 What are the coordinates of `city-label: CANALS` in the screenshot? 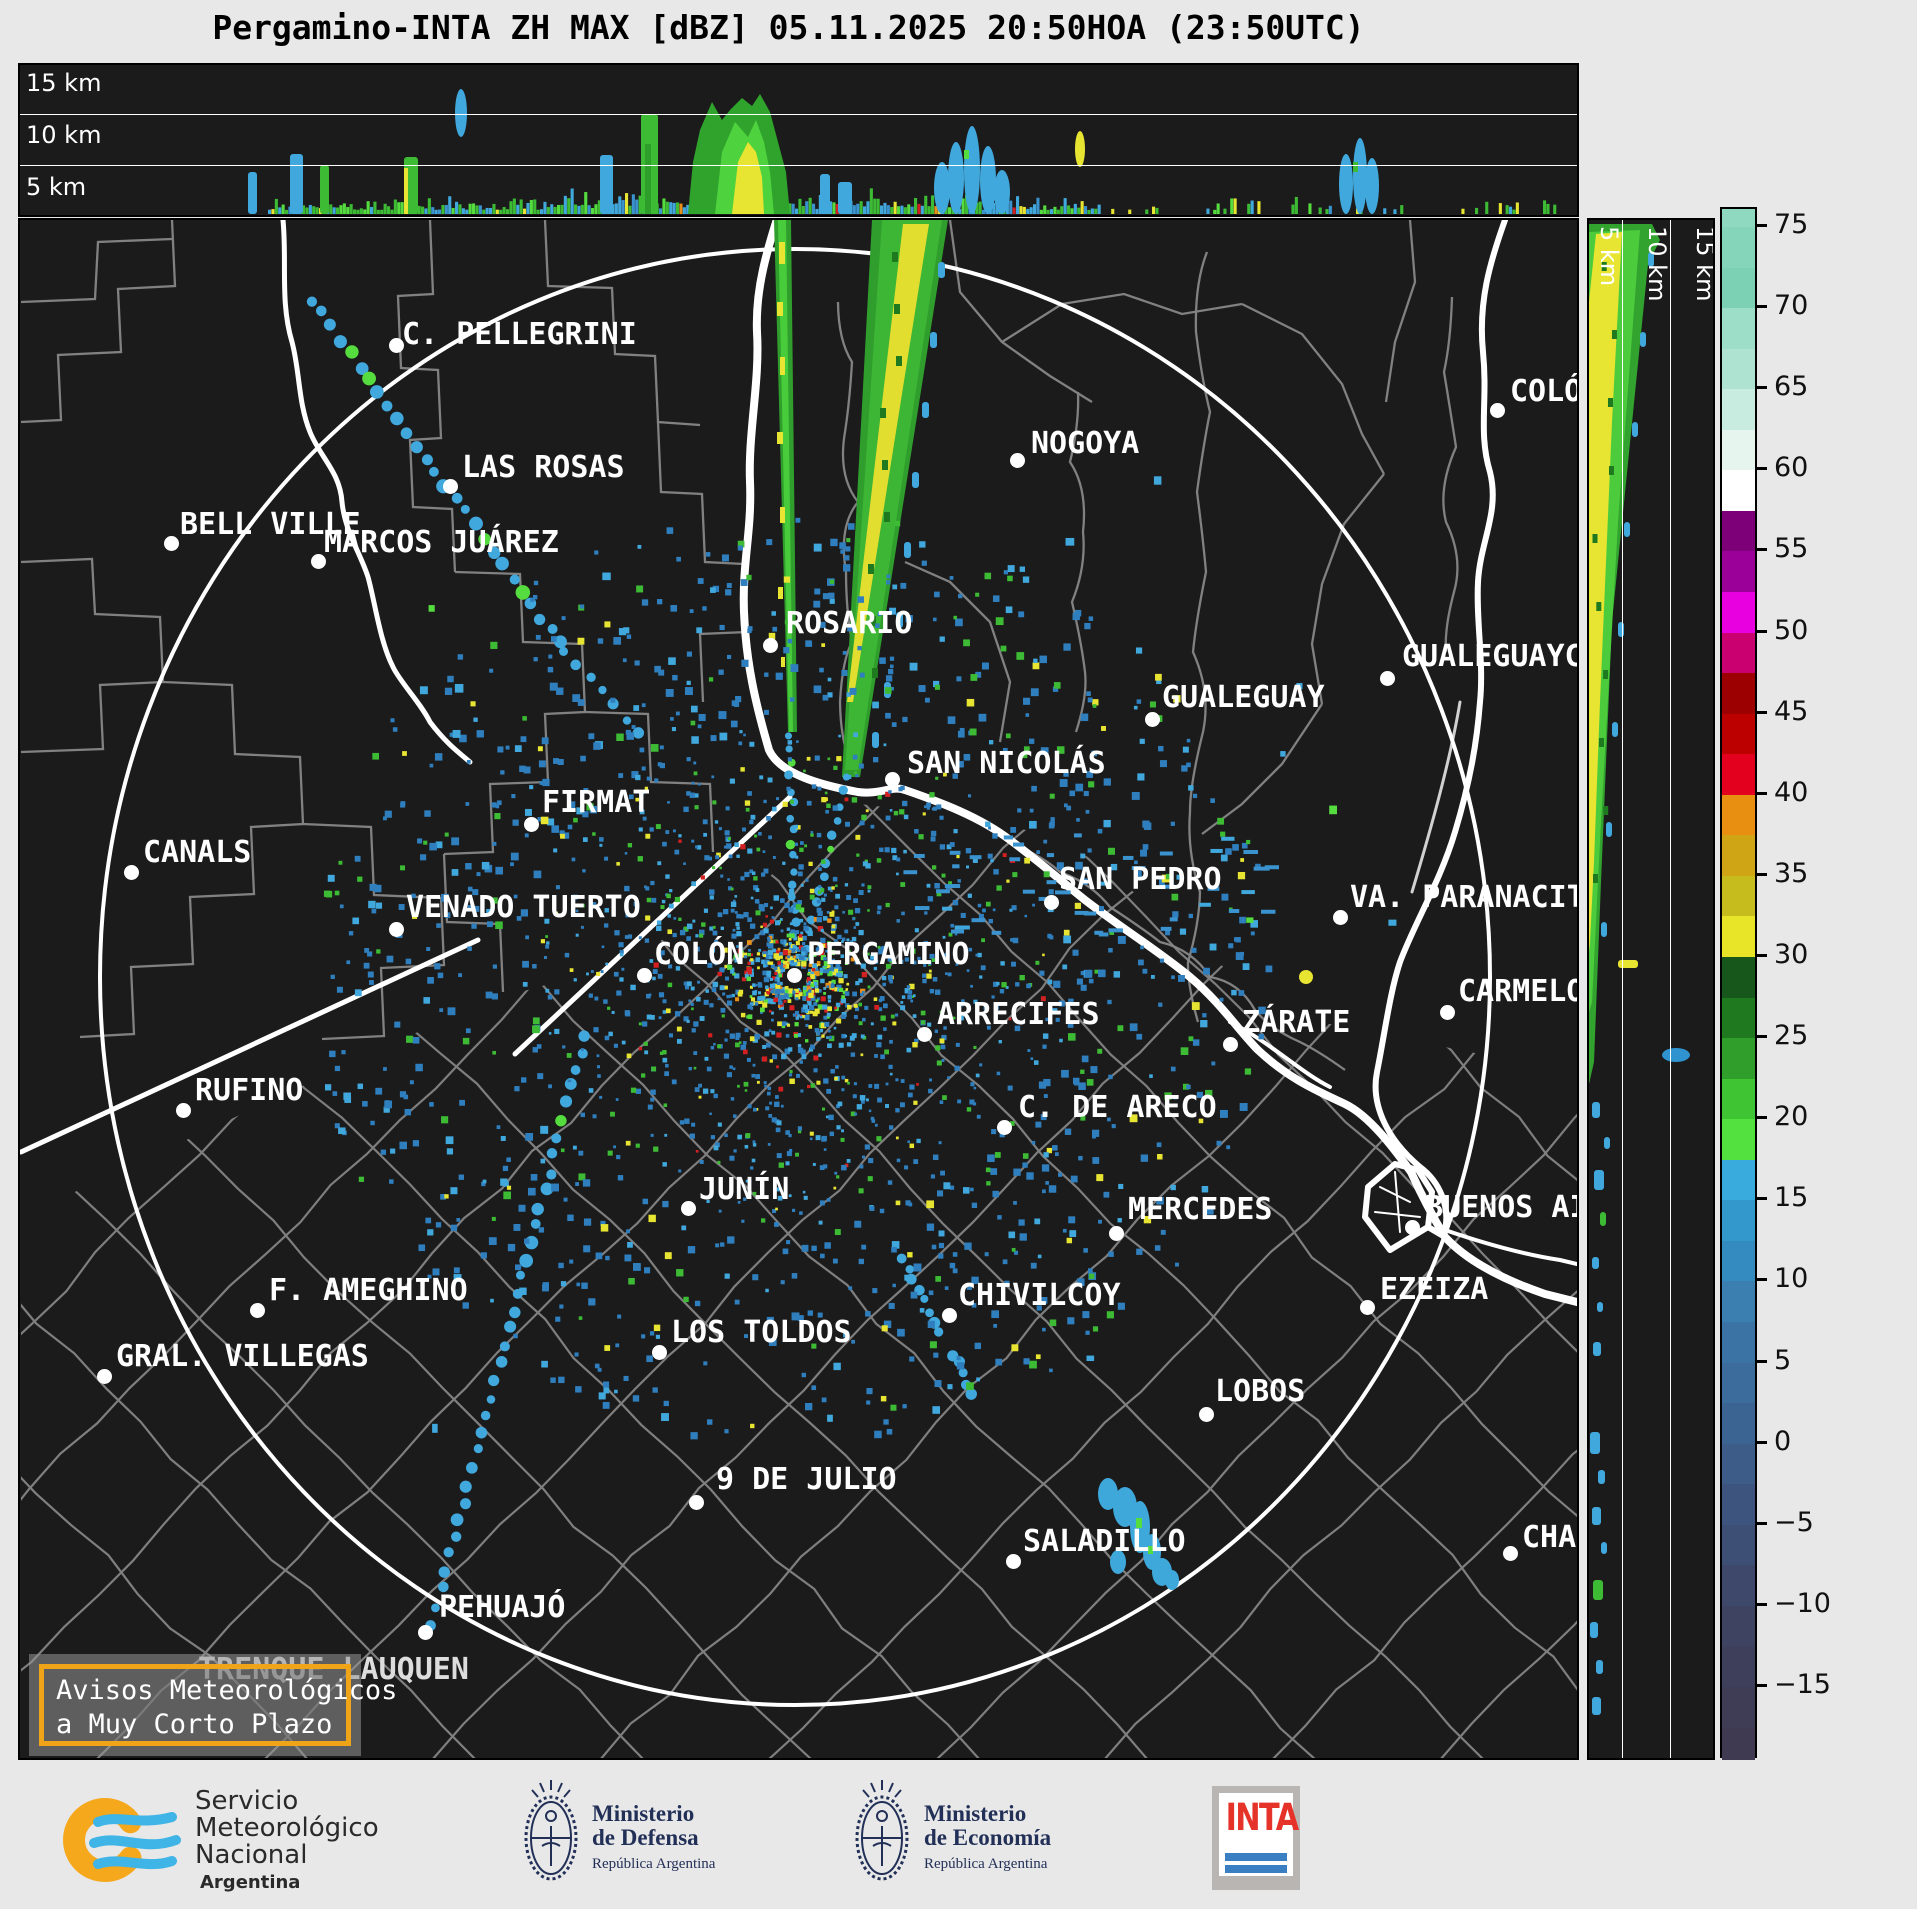 It's located at (197, 852).